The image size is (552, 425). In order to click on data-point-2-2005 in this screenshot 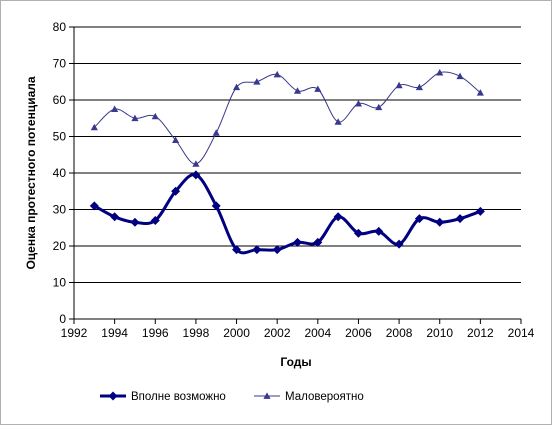, I will do `click(338, 121)`.